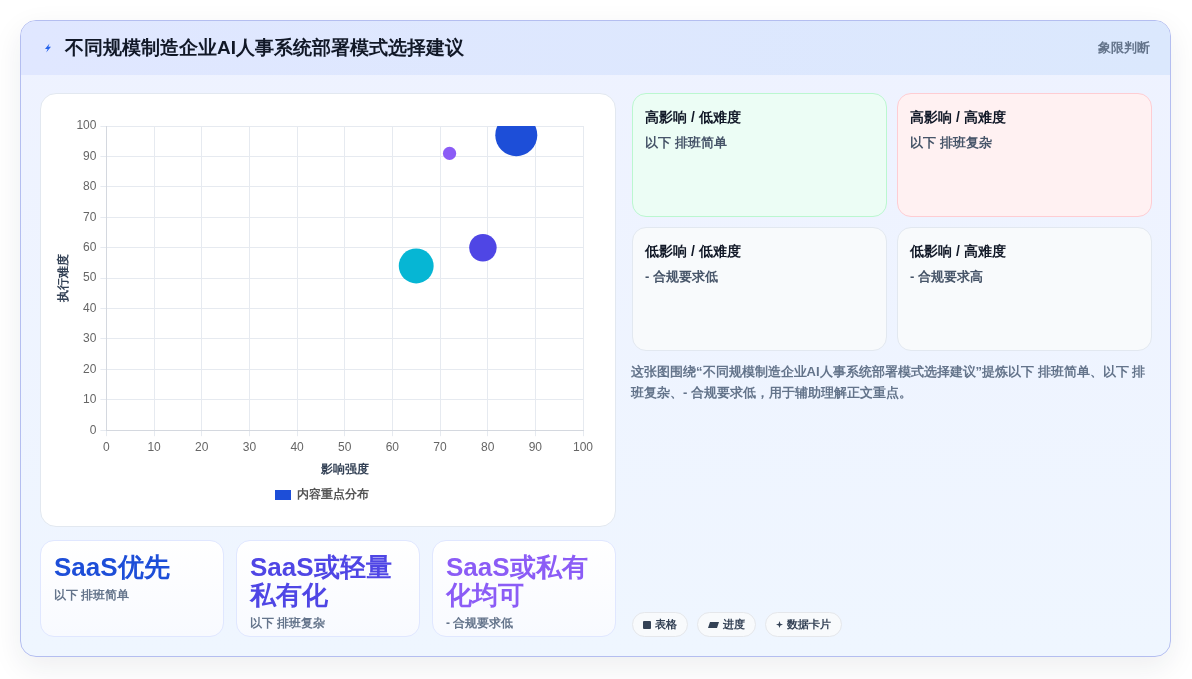 The height and width of the screenshot is (679, 1192). Describe the element at coordinates (90, 307) in the screenshot. I see `y-tick-label: 40` at that location.